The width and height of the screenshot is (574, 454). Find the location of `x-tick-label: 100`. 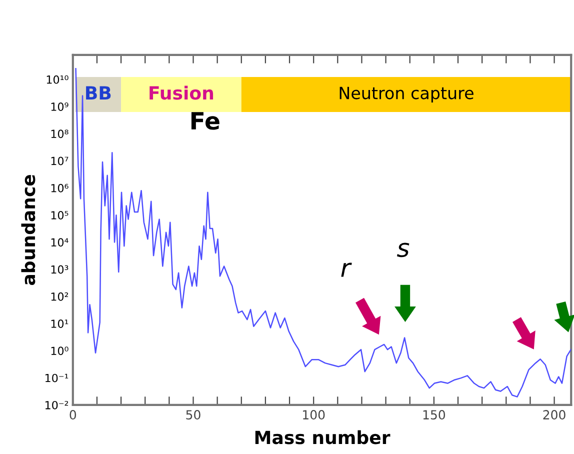

x-tick-label: 100 is located at coordinates (314, 415).